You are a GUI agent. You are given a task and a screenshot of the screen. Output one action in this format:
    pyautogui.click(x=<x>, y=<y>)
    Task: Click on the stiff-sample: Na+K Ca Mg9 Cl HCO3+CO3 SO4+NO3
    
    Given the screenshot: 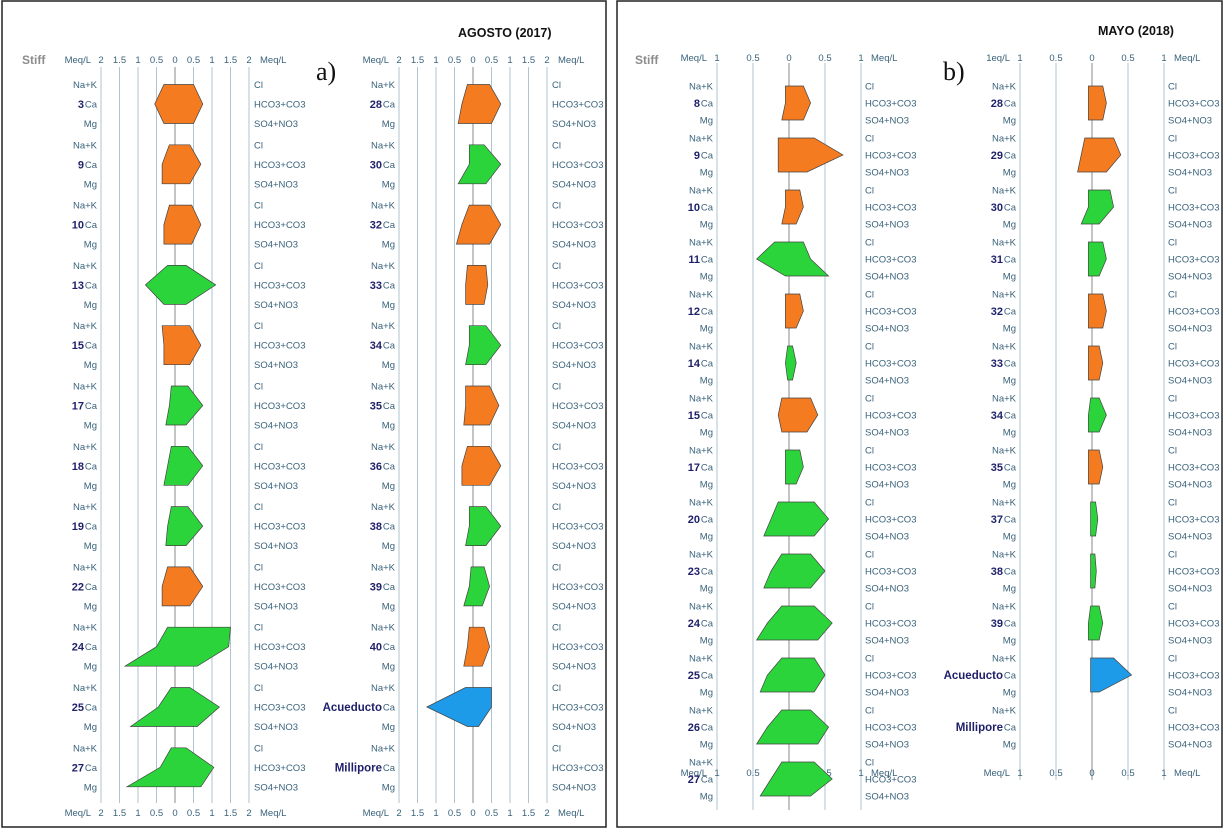 What is the action you would take?
    pyautogui.click(x=803, y=156)
    